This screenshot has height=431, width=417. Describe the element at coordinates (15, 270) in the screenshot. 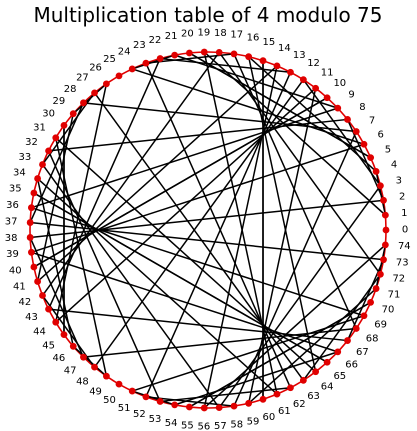

I see `residue-label-40: 40` at that location.